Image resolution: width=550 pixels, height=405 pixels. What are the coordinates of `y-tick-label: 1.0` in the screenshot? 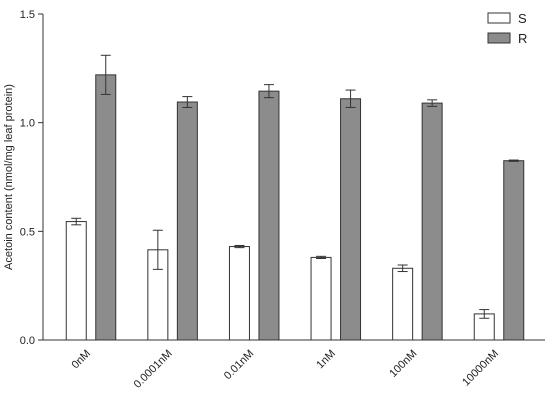 It's located at (27, 124).